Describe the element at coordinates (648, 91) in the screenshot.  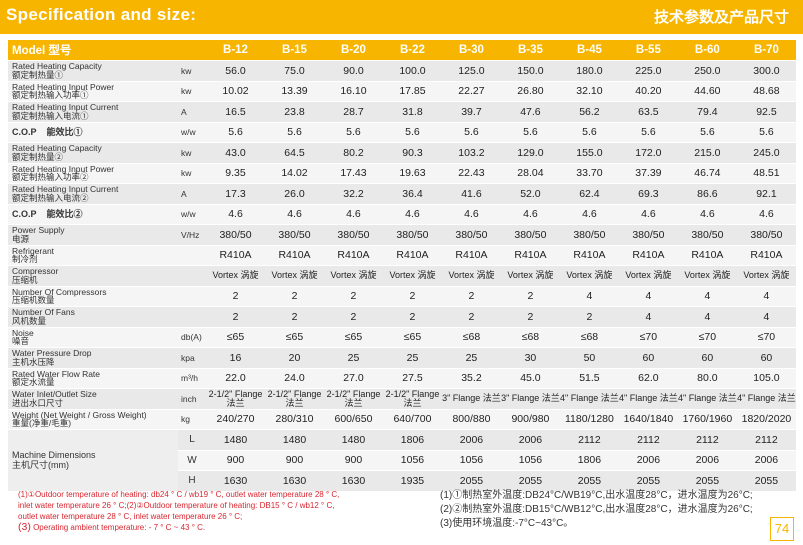
I see `table-cell: 40.20` at that location.